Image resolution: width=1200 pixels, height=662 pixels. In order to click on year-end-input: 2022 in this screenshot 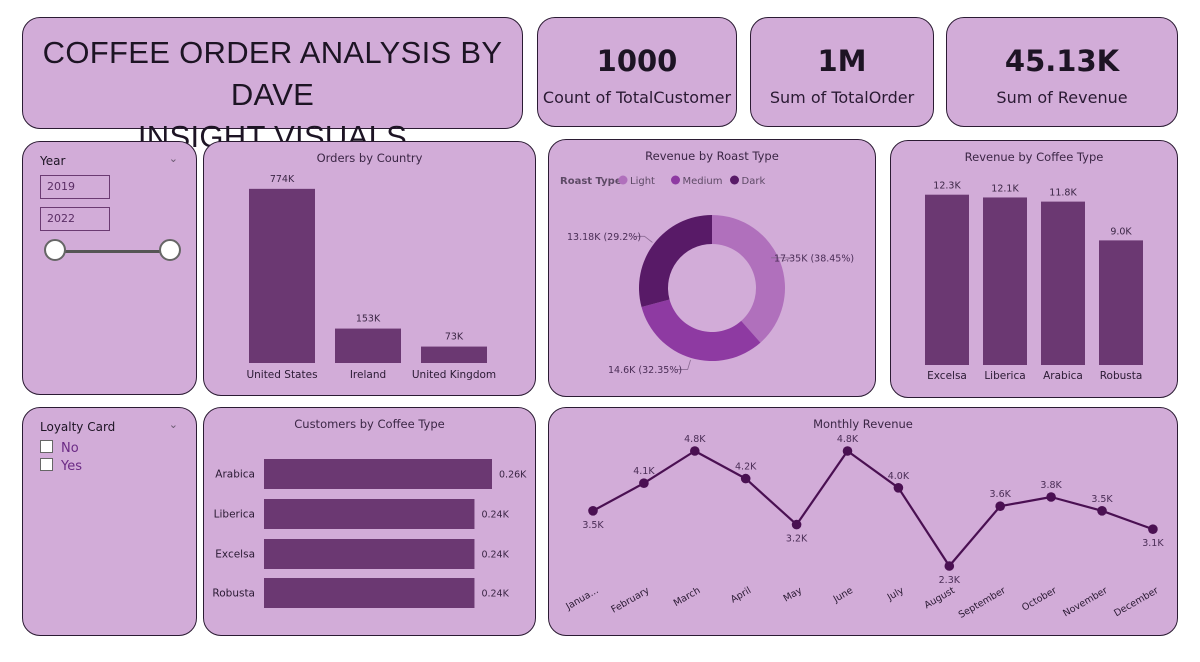, I will do `click(75, 219)`.